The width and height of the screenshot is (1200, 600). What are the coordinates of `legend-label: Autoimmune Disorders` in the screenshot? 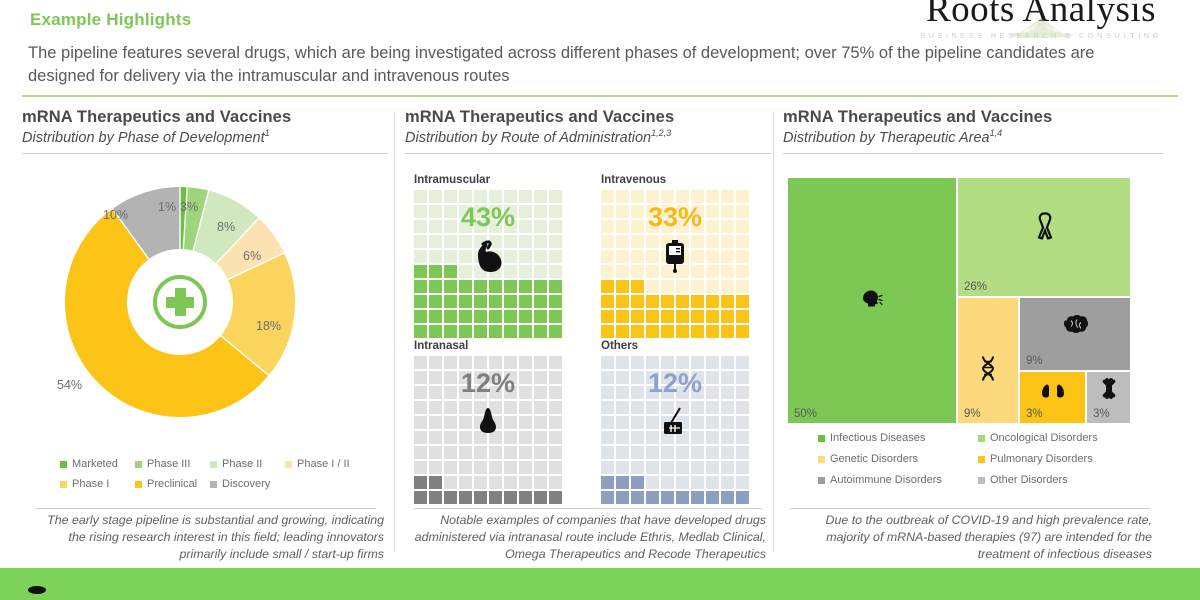 It's located at (886, 480).